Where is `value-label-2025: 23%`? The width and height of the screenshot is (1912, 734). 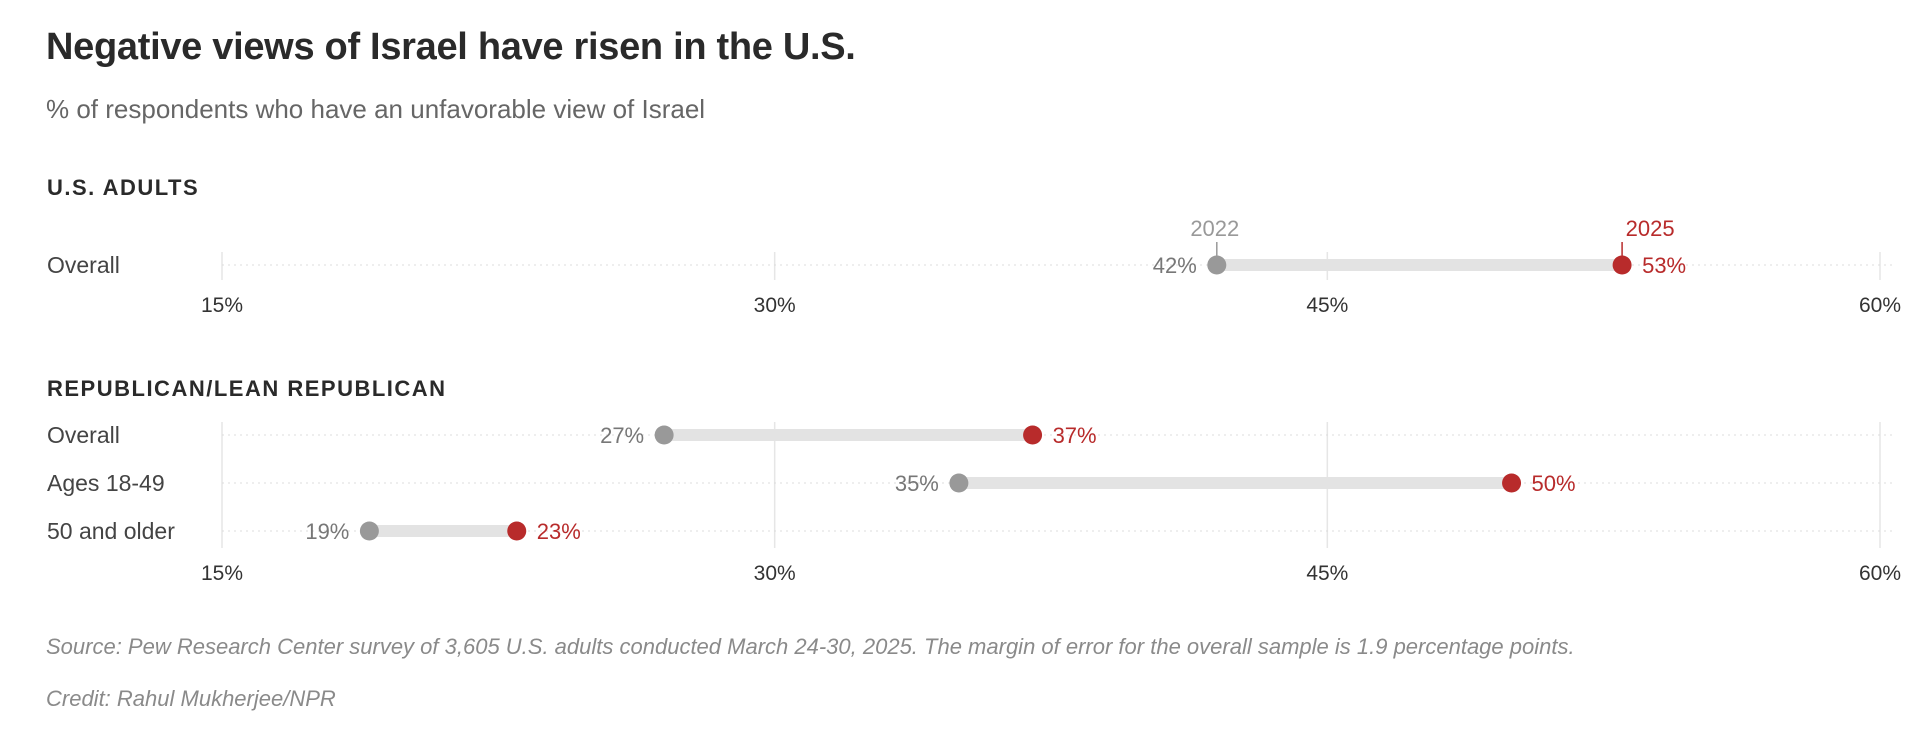 value-label-2025: 23% is located at coordinates (559, 531).